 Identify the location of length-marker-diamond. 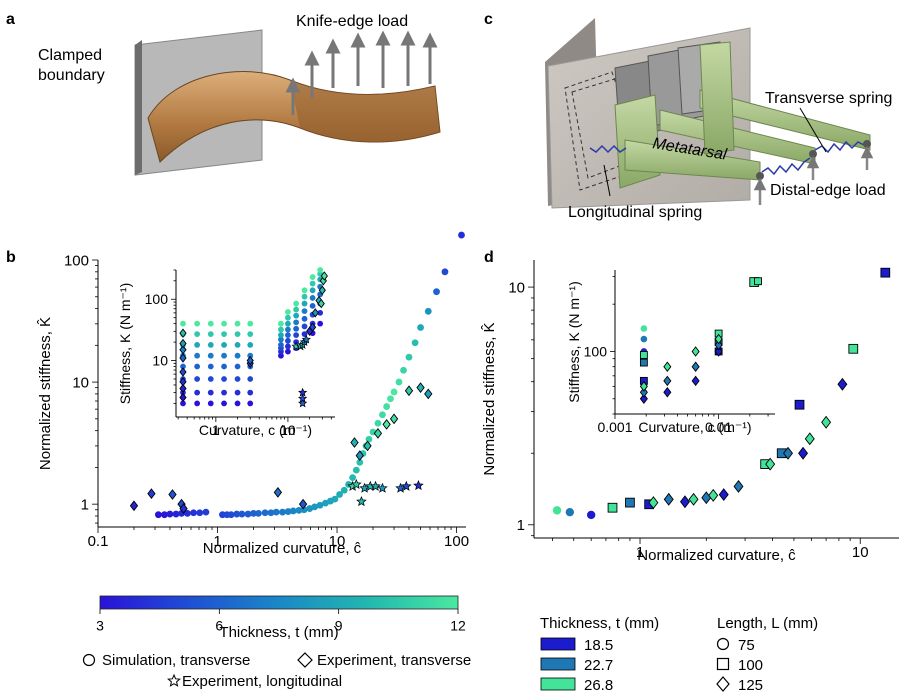
(723, 684).